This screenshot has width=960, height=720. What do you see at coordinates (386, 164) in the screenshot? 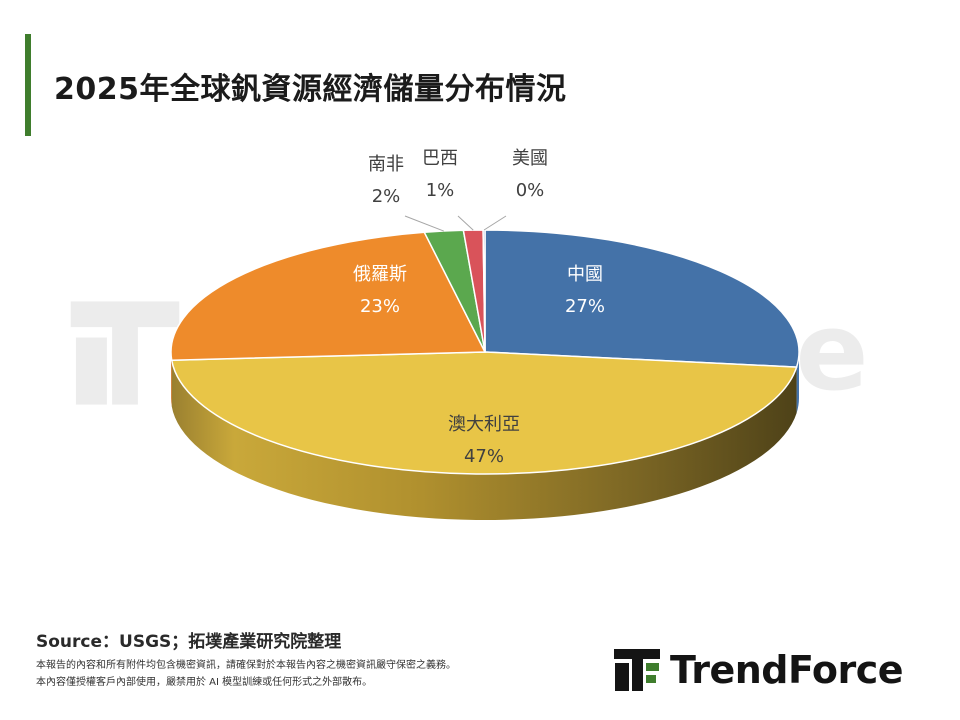
I see `slice-4-name-label: 南非` at bounding box center [386, 164].